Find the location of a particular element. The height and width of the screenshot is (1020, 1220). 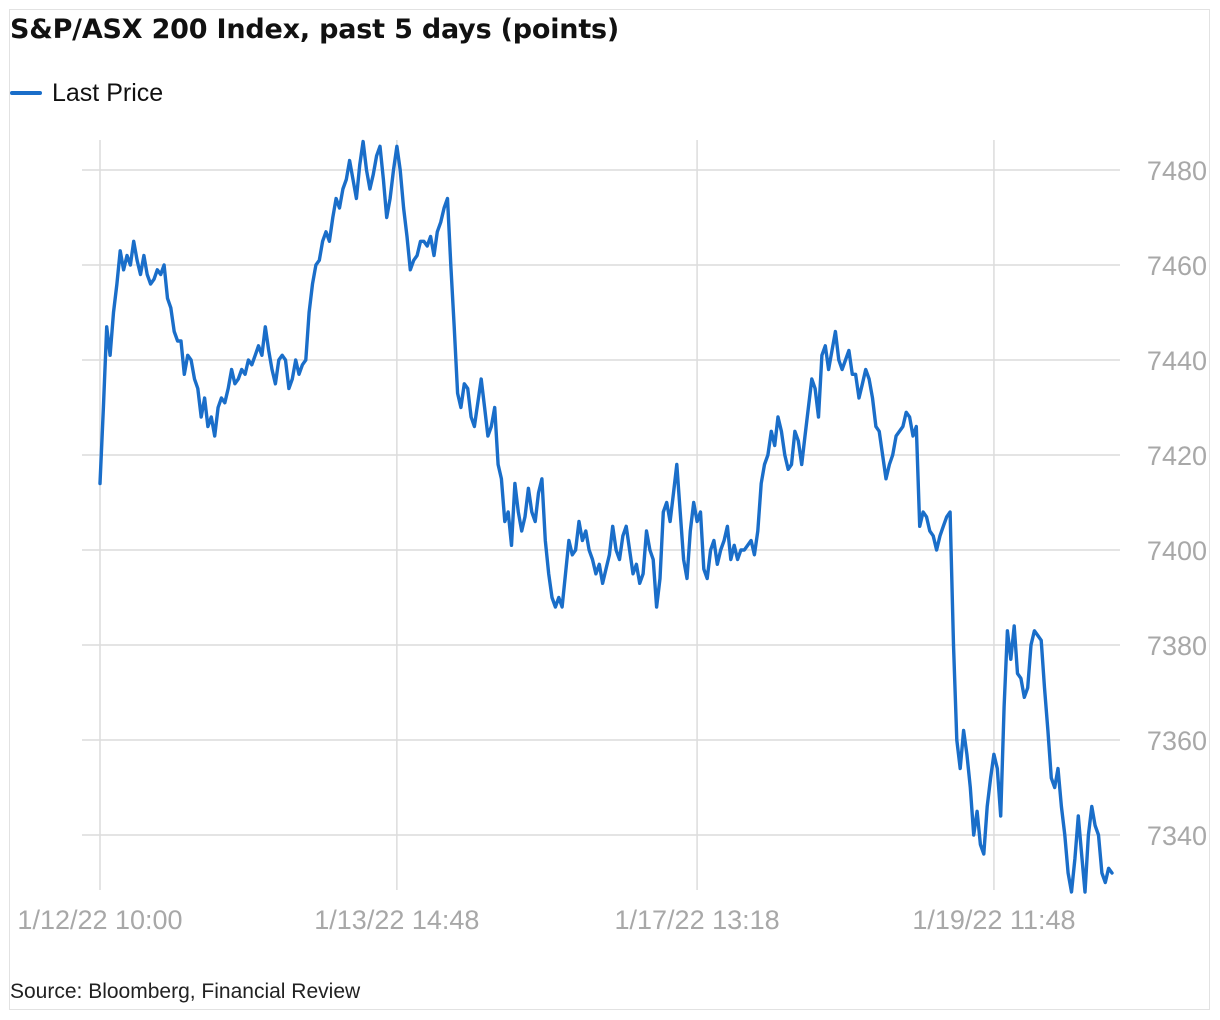

y-tick-label: 7380 is located at coordinates (1177, 646).